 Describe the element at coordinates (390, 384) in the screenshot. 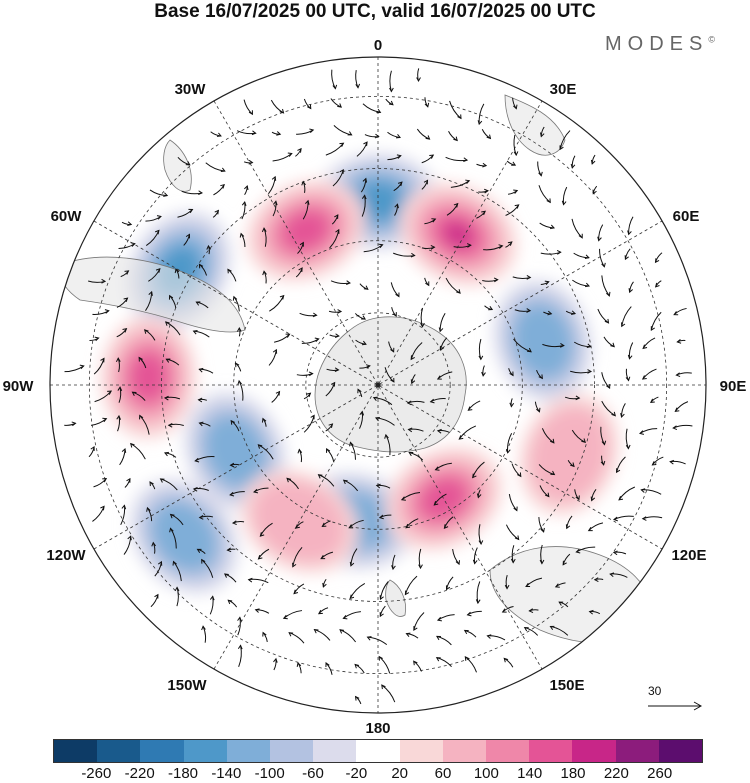

I see `antarctica-landmass` at that location.